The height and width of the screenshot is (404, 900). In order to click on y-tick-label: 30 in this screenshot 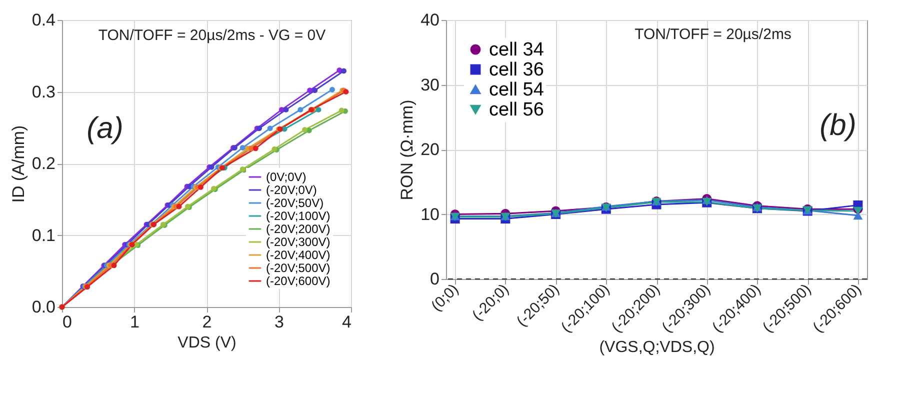, I will do `click(430, 84)`.